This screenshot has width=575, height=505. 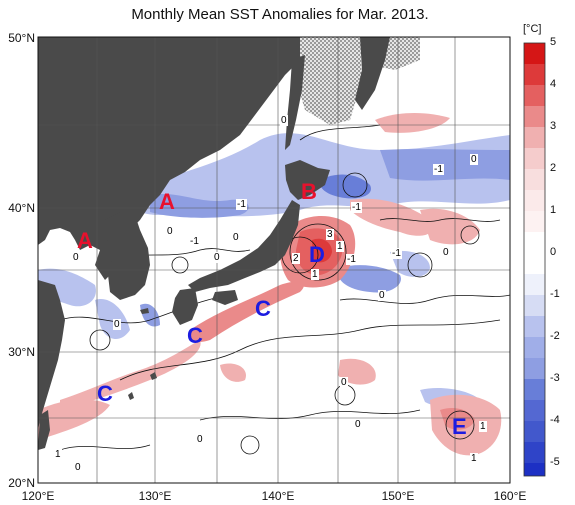 I want to click on lon-label-150e: 150°E, so click(x=398, y=496).